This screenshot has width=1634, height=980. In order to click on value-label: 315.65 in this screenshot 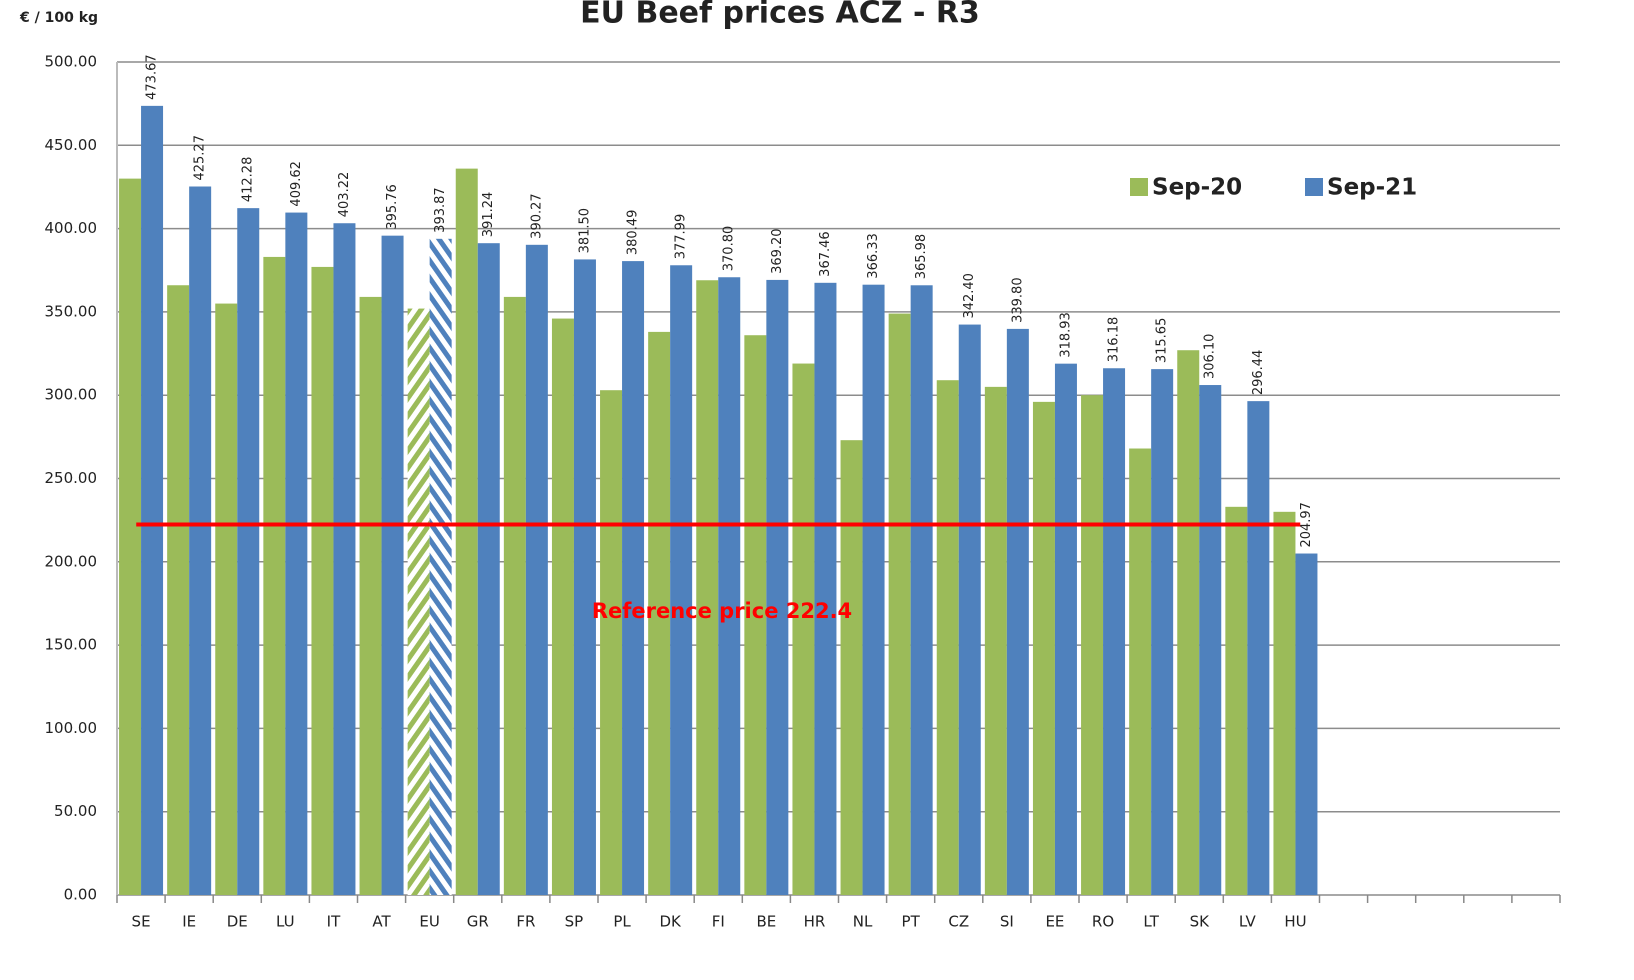, I will do `click(1162, 341)`.